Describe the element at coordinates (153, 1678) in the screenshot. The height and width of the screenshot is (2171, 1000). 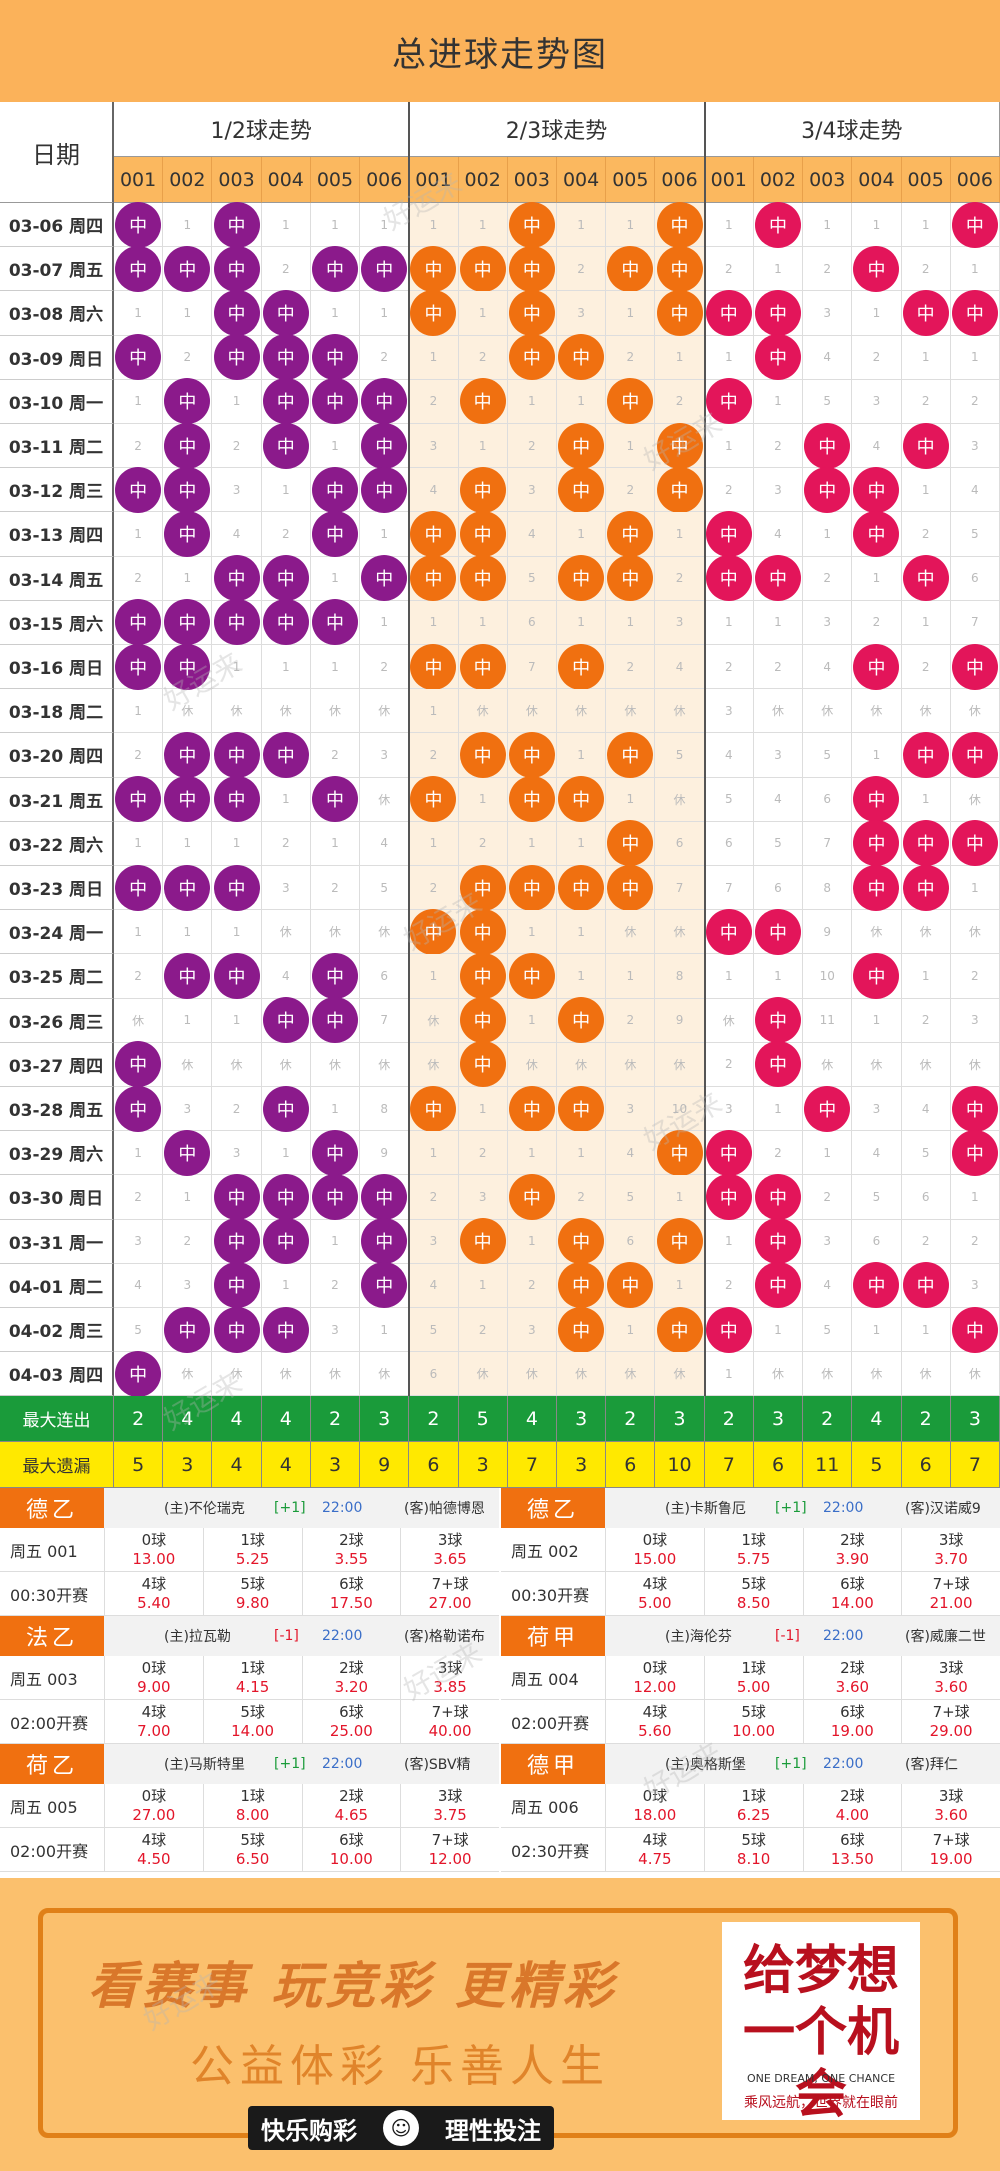
I see `odds-cell: 0球 9.00` at that location.